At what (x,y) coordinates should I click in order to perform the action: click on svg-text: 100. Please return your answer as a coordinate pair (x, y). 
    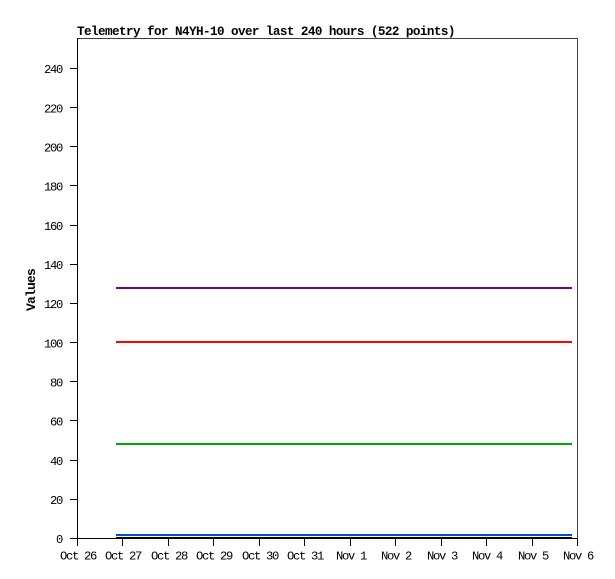
    Looking at the image, I should click on (53, 345).